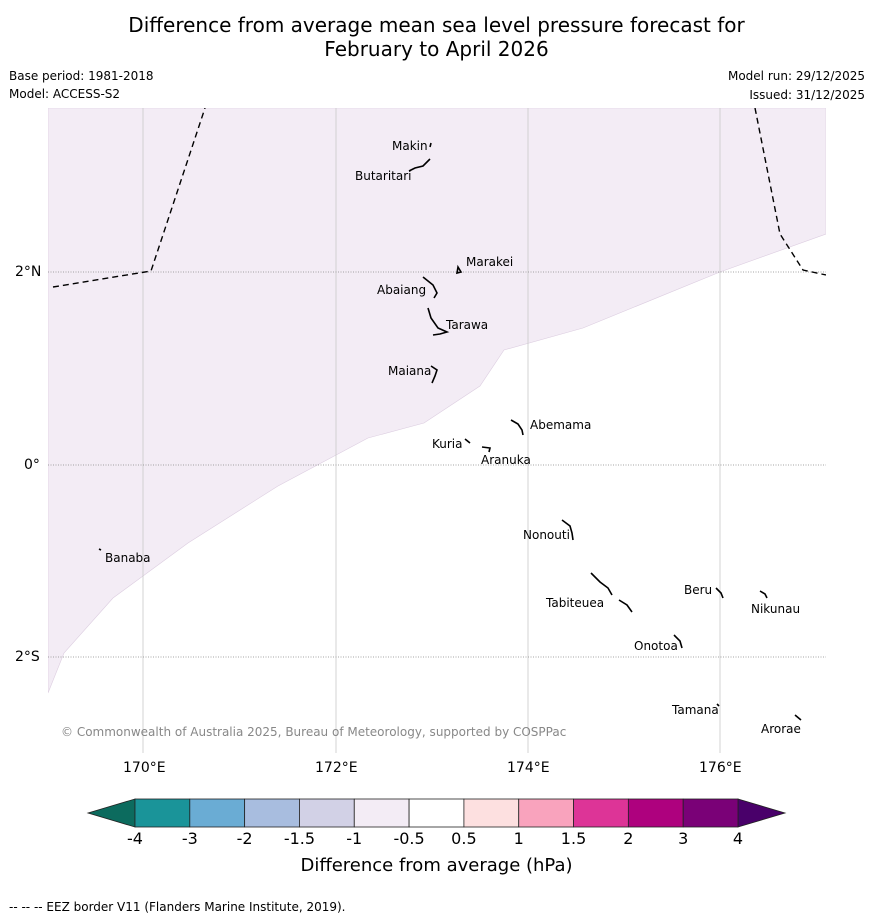 The image size is (873, 919). Describe the element at coordinates (436, 49) in the screenshot. I see `chart-title-line2: February to April 2026` at that location.